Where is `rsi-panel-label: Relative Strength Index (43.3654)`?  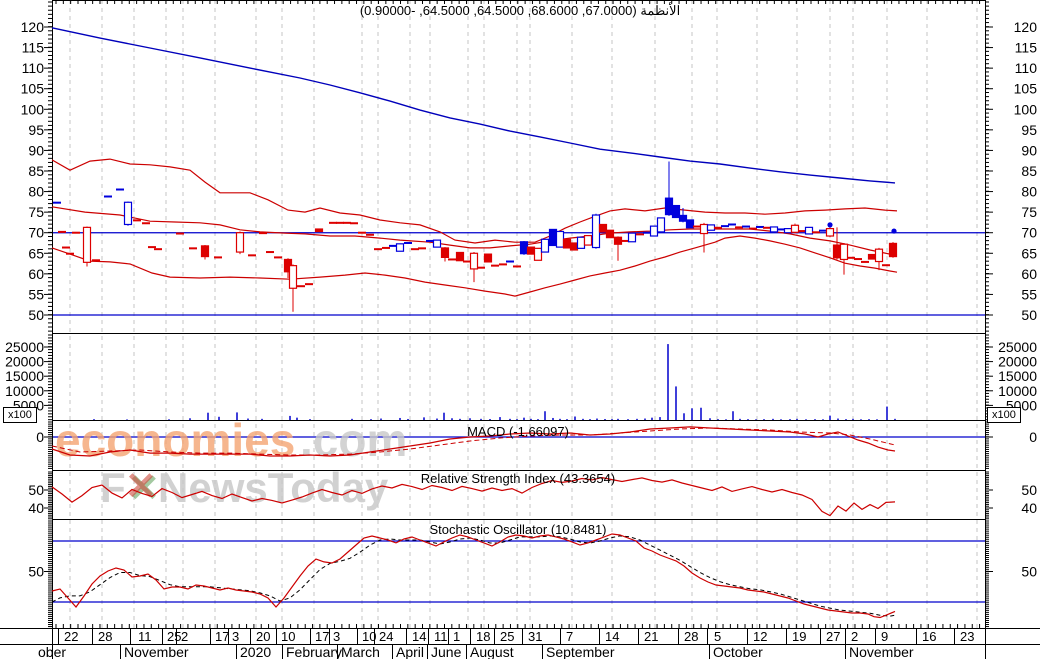
rsi-panel-label: Relative Strength Index (43.3654) is located at coordinates (518, 478).